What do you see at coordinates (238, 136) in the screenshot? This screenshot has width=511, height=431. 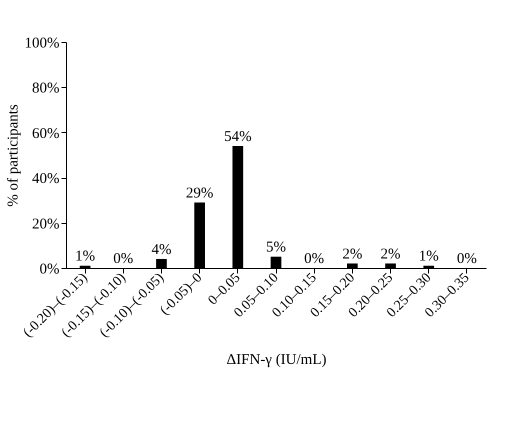 I see `data-label: 54%` at bounding box center [238, 136].